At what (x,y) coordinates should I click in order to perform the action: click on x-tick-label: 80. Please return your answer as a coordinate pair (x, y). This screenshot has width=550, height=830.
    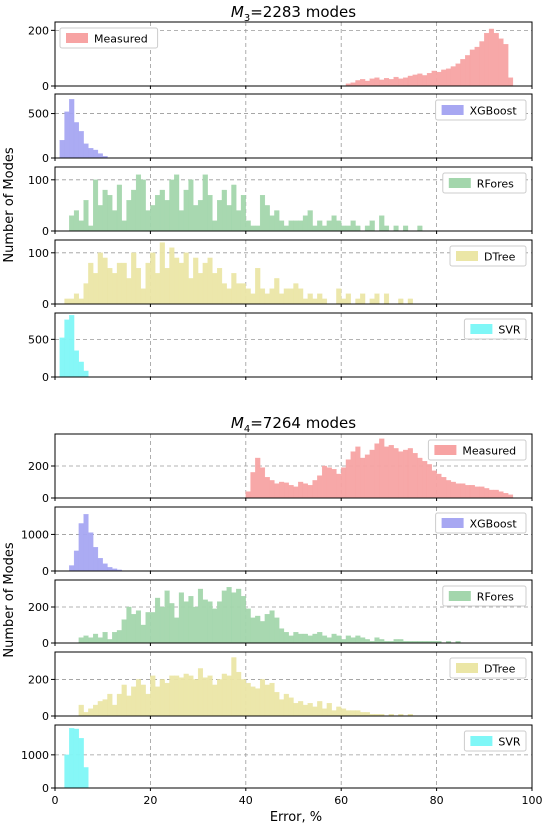
    Looking at the image, I should click on (437, 800).